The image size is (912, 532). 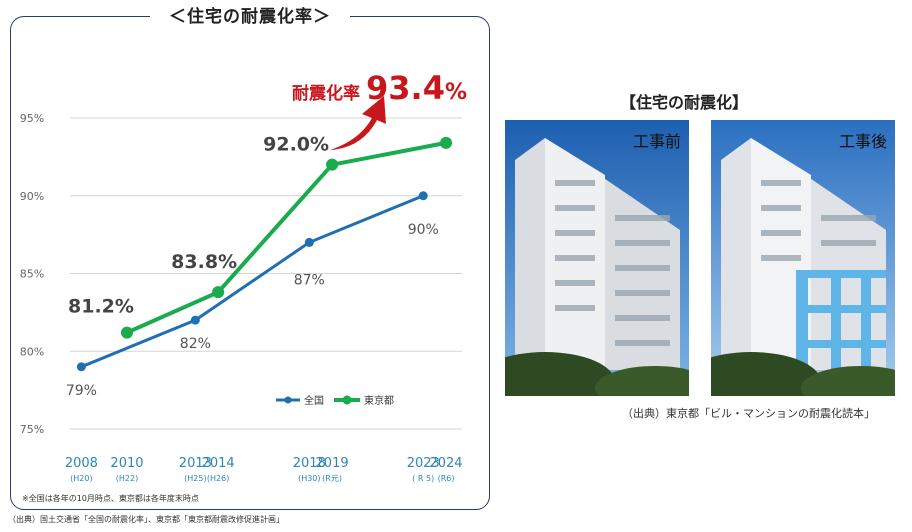 What do you see at coordinates (326, 93) in the screenshot?
I see `headline-label: 耐震化率` at bounding box center [326, 93].